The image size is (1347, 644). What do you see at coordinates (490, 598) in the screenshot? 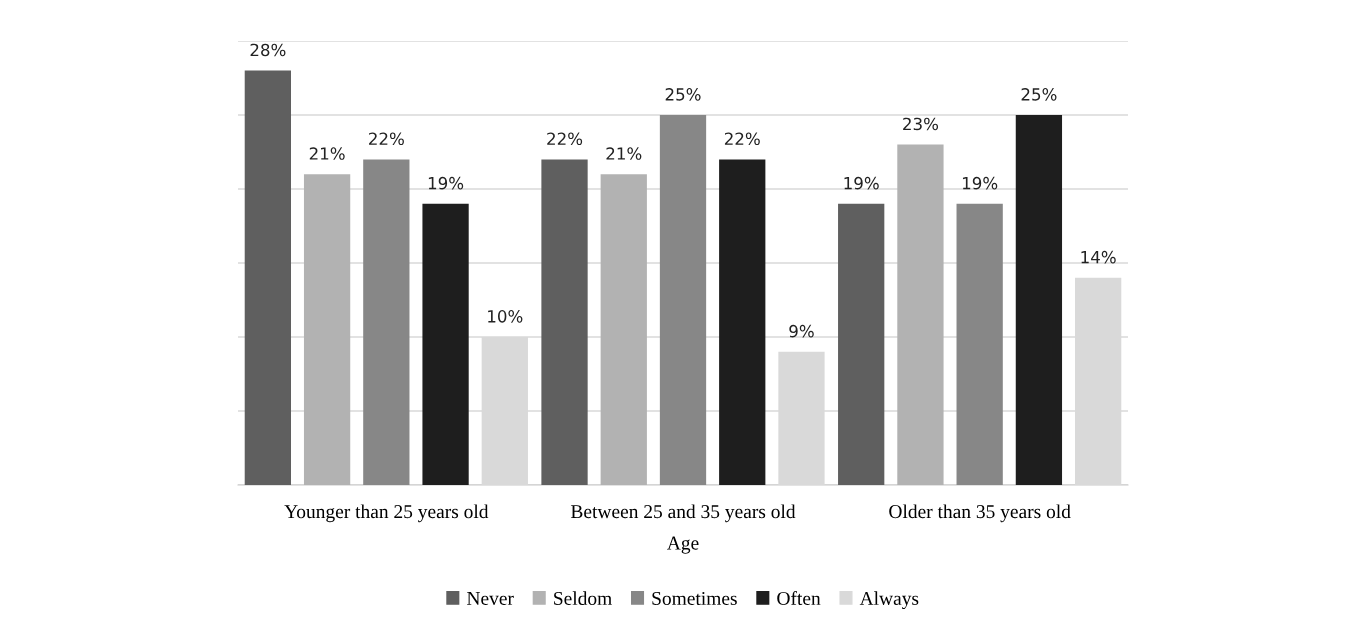
I see `legend-label: Never` at bounding box center [490, 598].